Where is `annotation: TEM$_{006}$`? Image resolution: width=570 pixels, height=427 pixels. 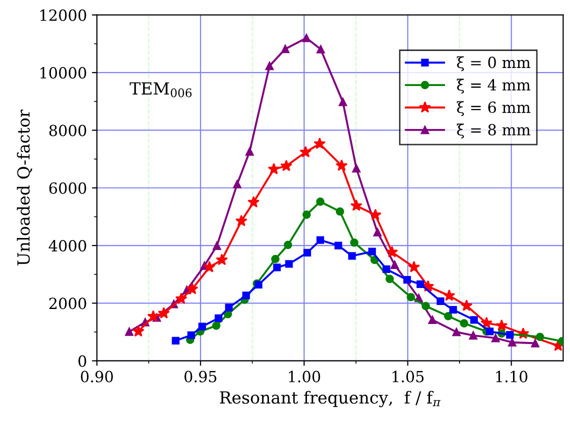
annotation: TEM$_{006}$ is located at coordinates (161, 90).